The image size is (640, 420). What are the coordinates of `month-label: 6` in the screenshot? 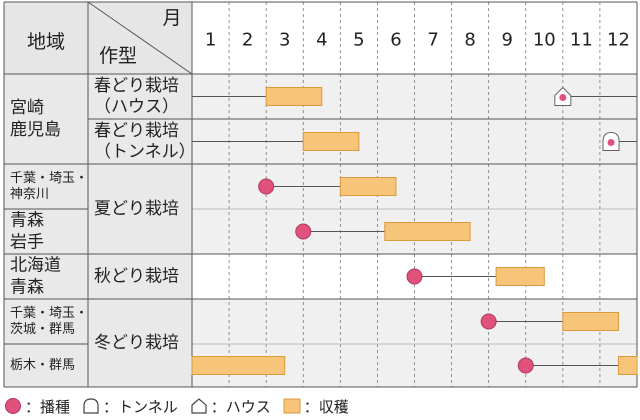 It's located at (395, 40).